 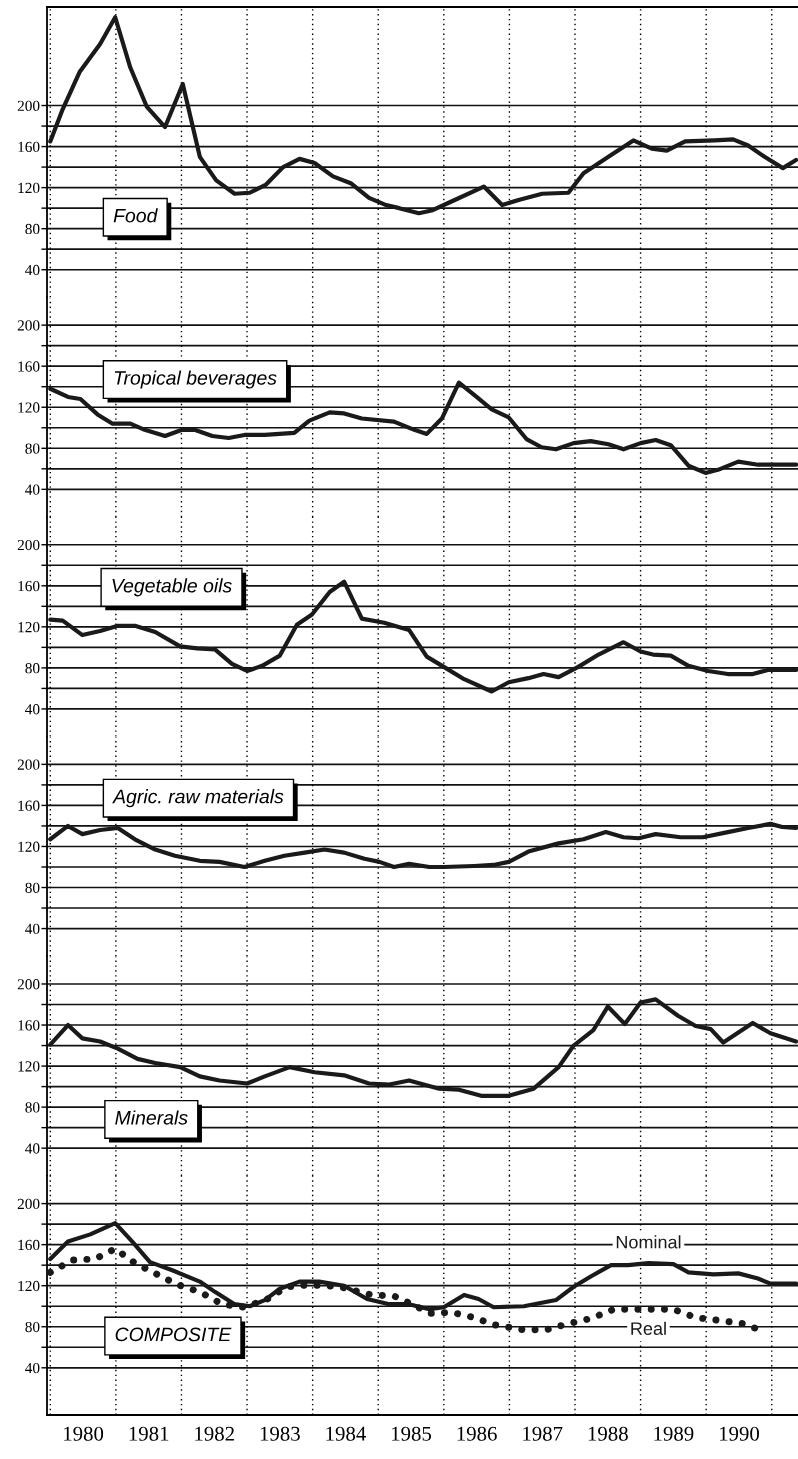 What do you see at coordinates (543, 1433) in the screenshot?
I see `x-tick-label: 1987` at bounding box center [543, 1433].